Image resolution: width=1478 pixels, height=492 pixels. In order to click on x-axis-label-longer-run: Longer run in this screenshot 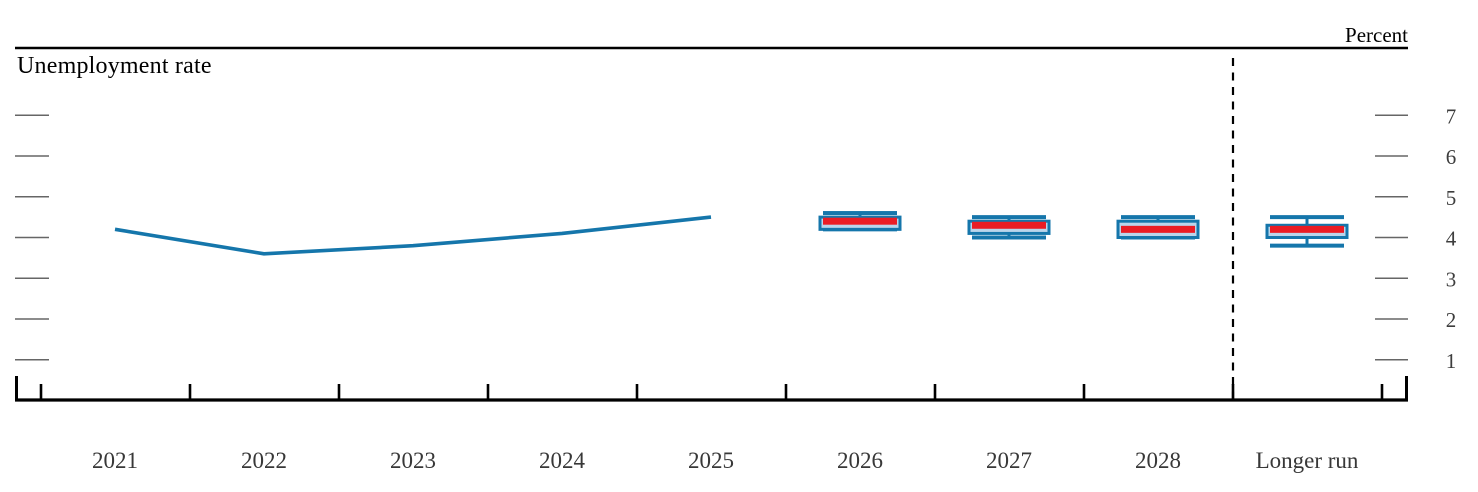, I will do `click(1307, 460)`.